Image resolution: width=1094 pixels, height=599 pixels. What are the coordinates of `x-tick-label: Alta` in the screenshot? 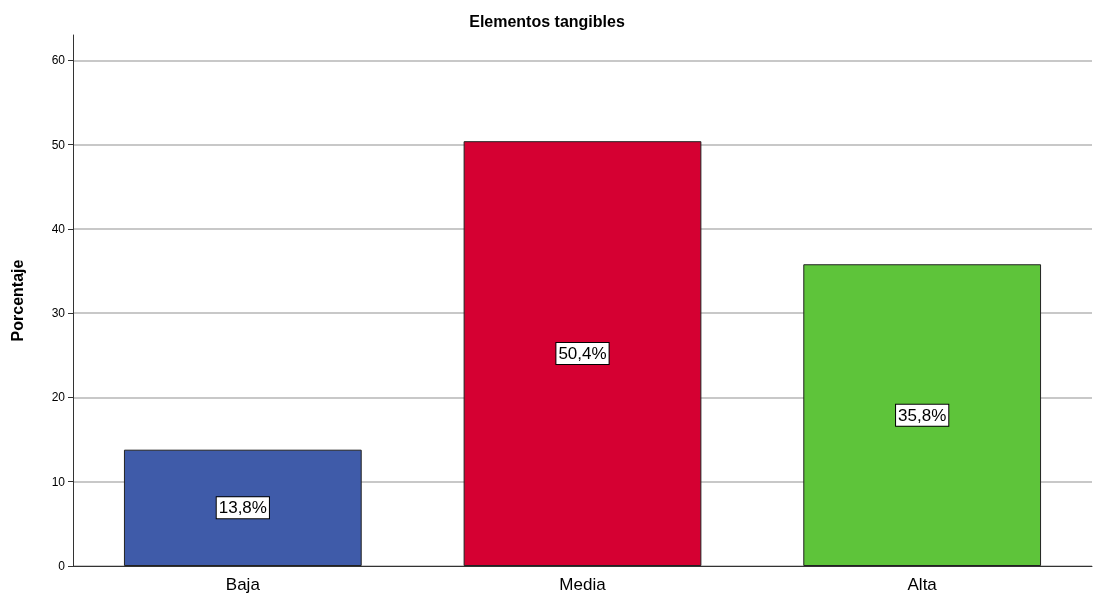 It's located at (922, 584).